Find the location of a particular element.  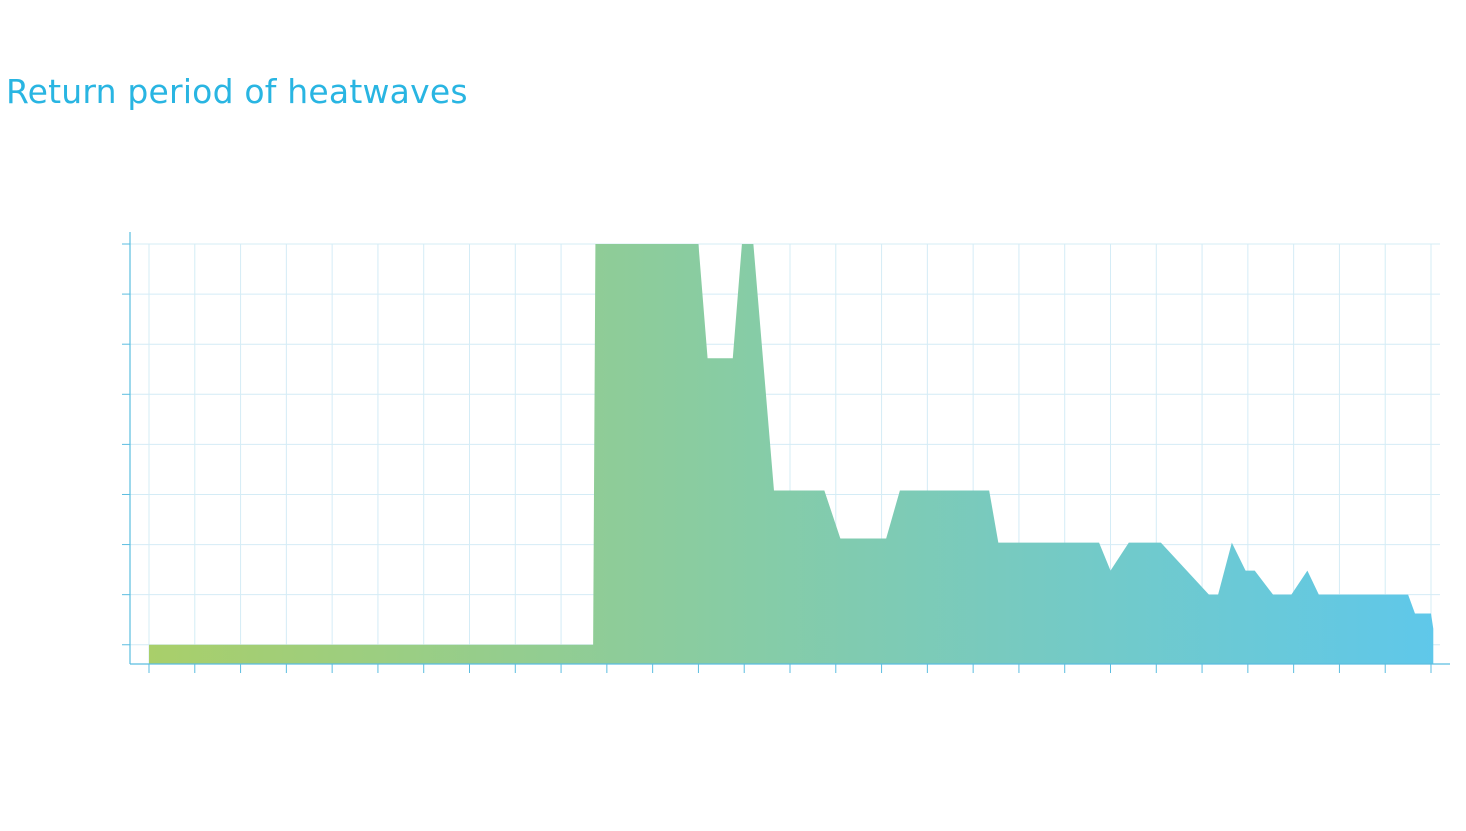

chart-title: Return period of heatwaves is located at coordinates (237, 91).